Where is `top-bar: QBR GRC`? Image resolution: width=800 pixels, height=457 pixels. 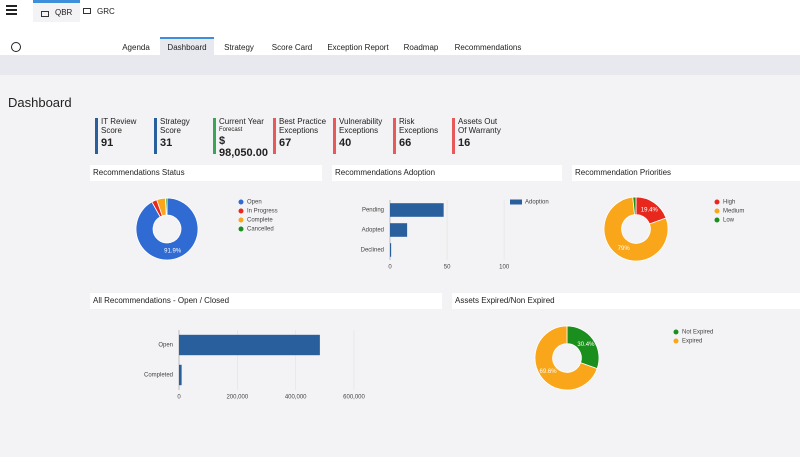 top-bar: QBR GRC is located at coordinates (400, 11).